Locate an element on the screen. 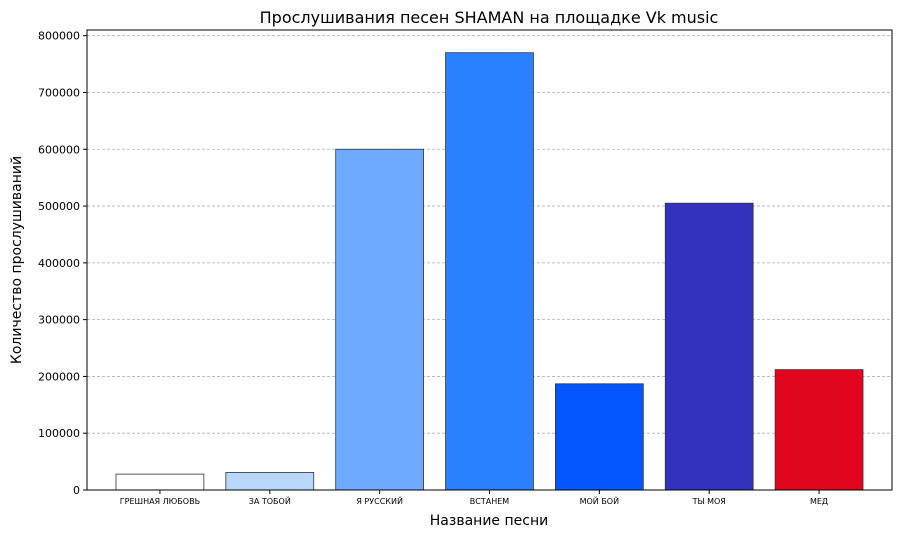  x-tick-label: ВСТАНЕМ is located at coordinates (490, 501).